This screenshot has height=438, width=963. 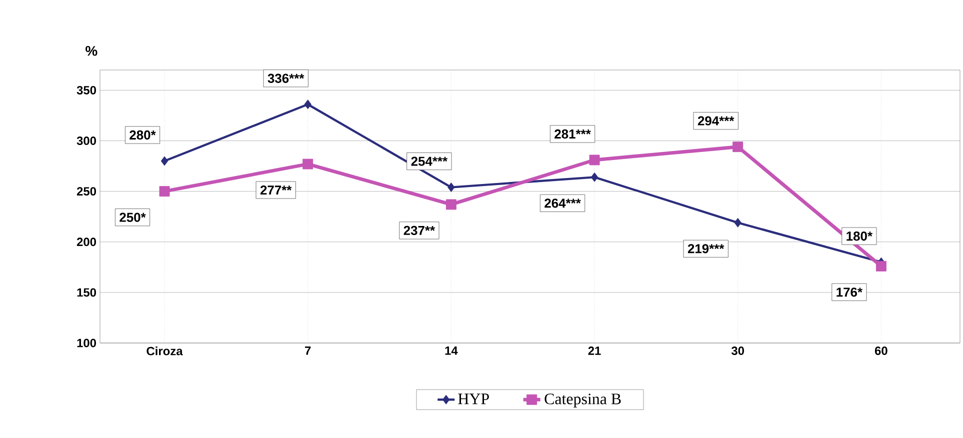 What do you see at coordinates (594, 350) in the screenshot?
I see `x-tick-label: 21` at bounding box center [594, 350].